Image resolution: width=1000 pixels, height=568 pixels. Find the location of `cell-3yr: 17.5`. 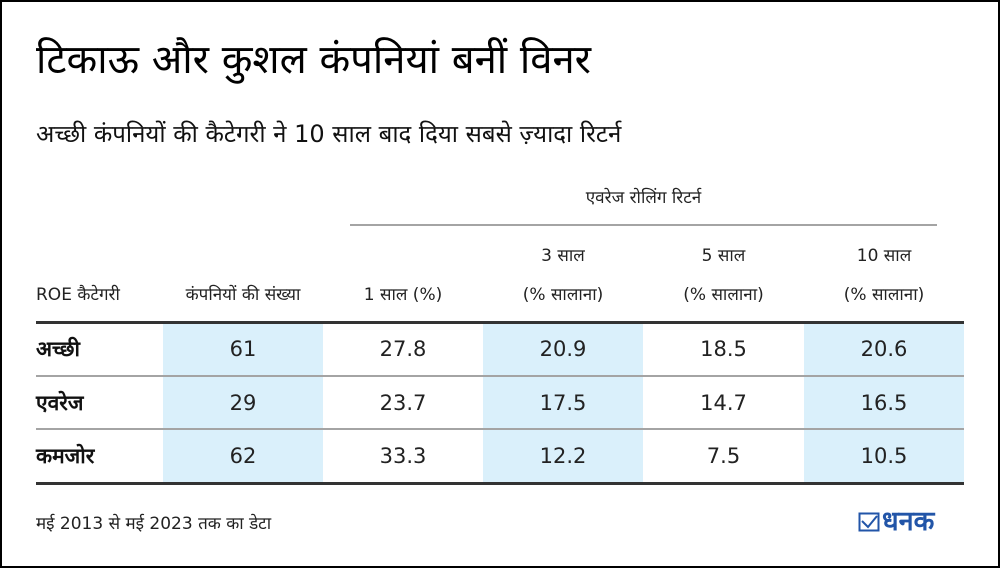

cell-3yr: 17.5 is located at coordinates (563, 403).